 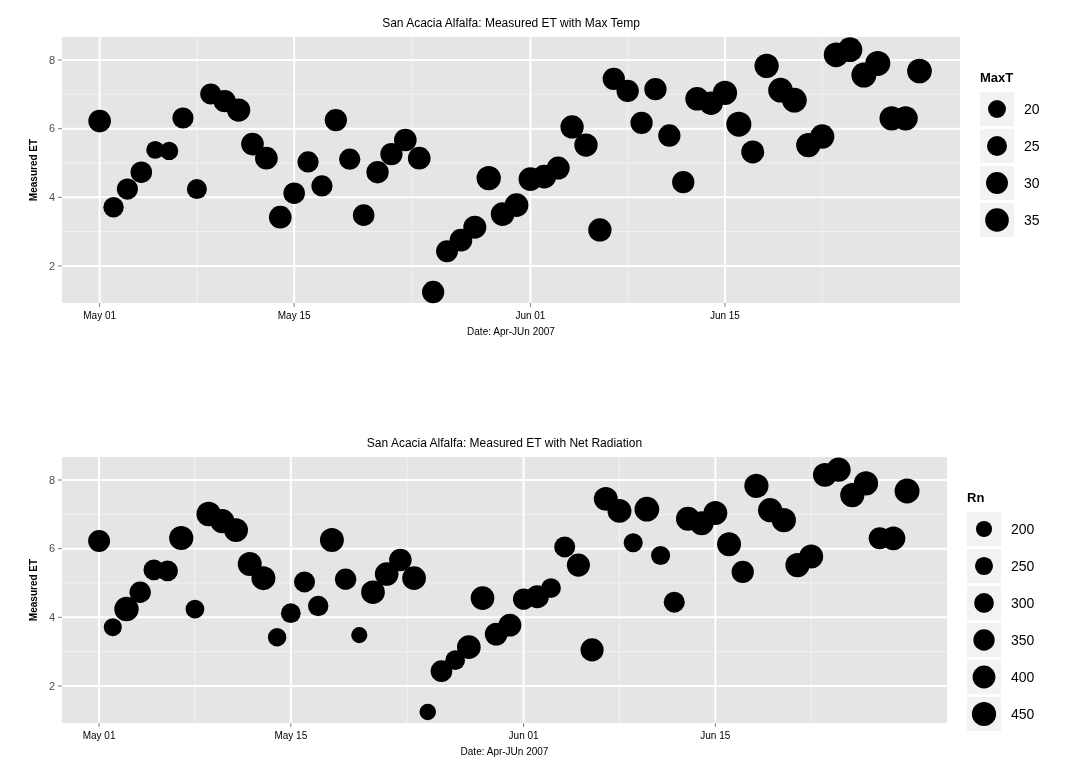 I want to click on legend-label: 30, so click(x=1032, y=182).